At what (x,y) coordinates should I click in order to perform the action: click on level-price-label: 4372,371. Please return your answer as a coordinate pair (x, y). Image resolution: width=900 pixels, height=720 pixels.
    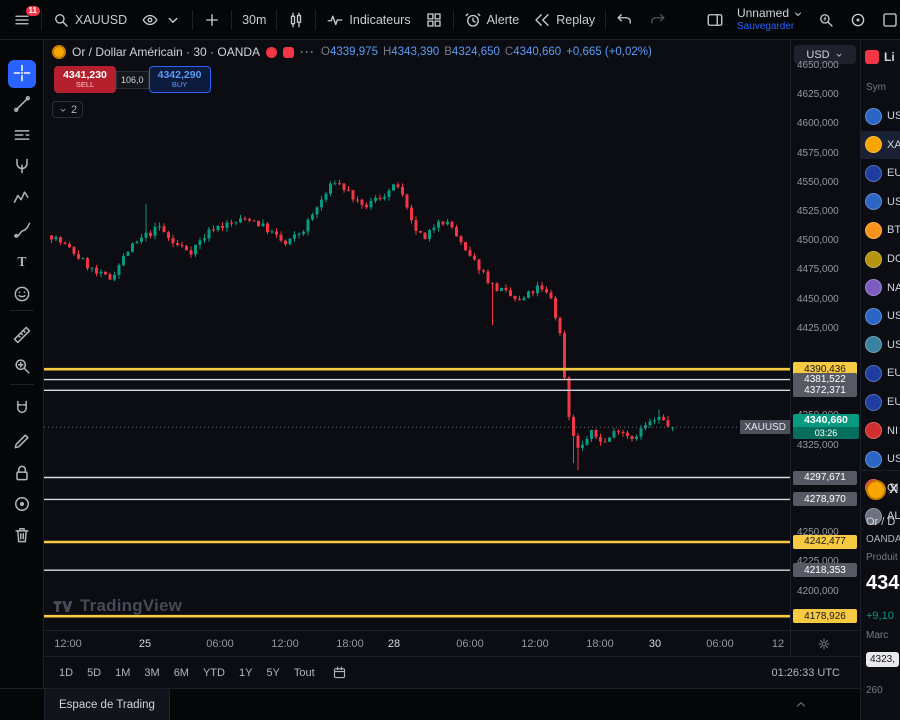
    Looking at the image, I should click on (825, 390).